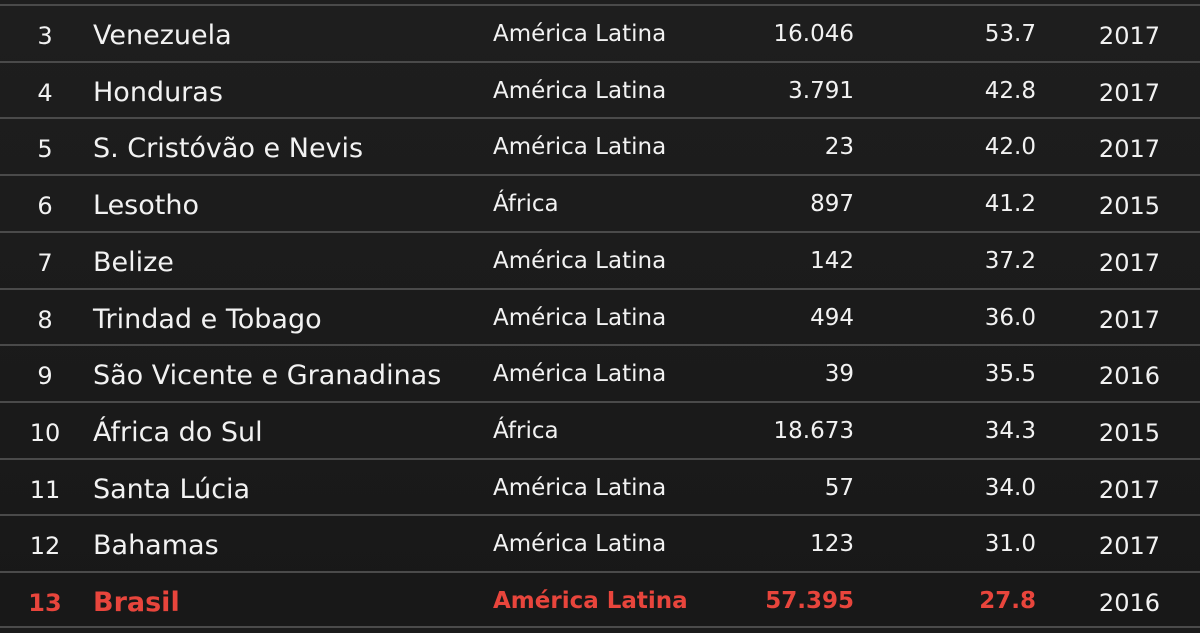 This screenshot has width=1200, height=633. Describe the element at coordinates (133, 262) in the screenshot. I see `country-cell: Belize` at that location.